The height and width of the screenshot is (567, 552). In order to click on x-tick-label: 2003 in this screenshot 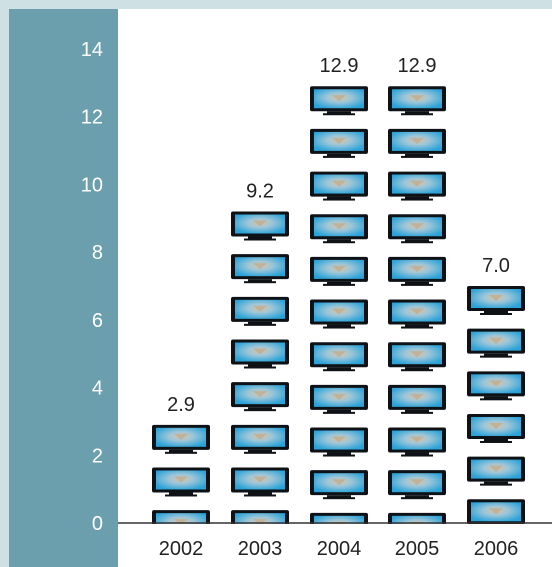, I will do `click(260, 549)`.